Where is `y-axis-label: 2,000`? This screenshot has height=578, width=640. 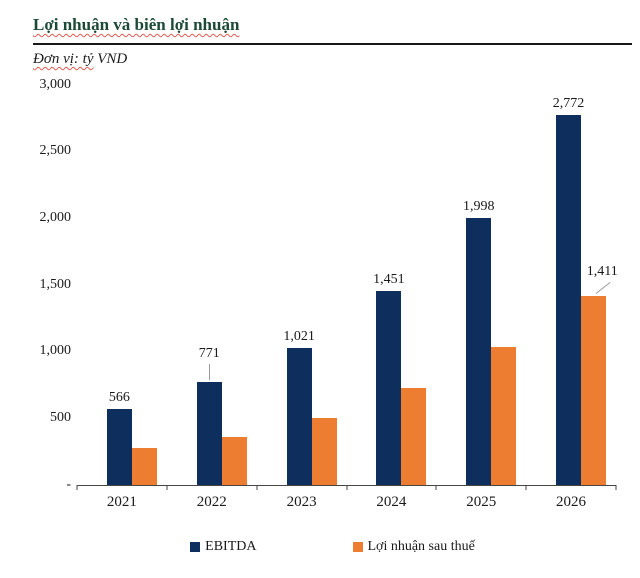
y-axis-label: 2,000 is located at coordinates (55, 217).